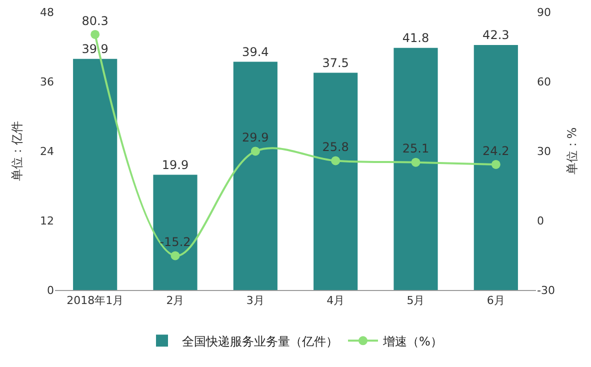 This screenshot has height=367, width=591. Describe the element at coordinates (544, 151) in the screenshot. I see `y2-tick-label: 30` at that location.